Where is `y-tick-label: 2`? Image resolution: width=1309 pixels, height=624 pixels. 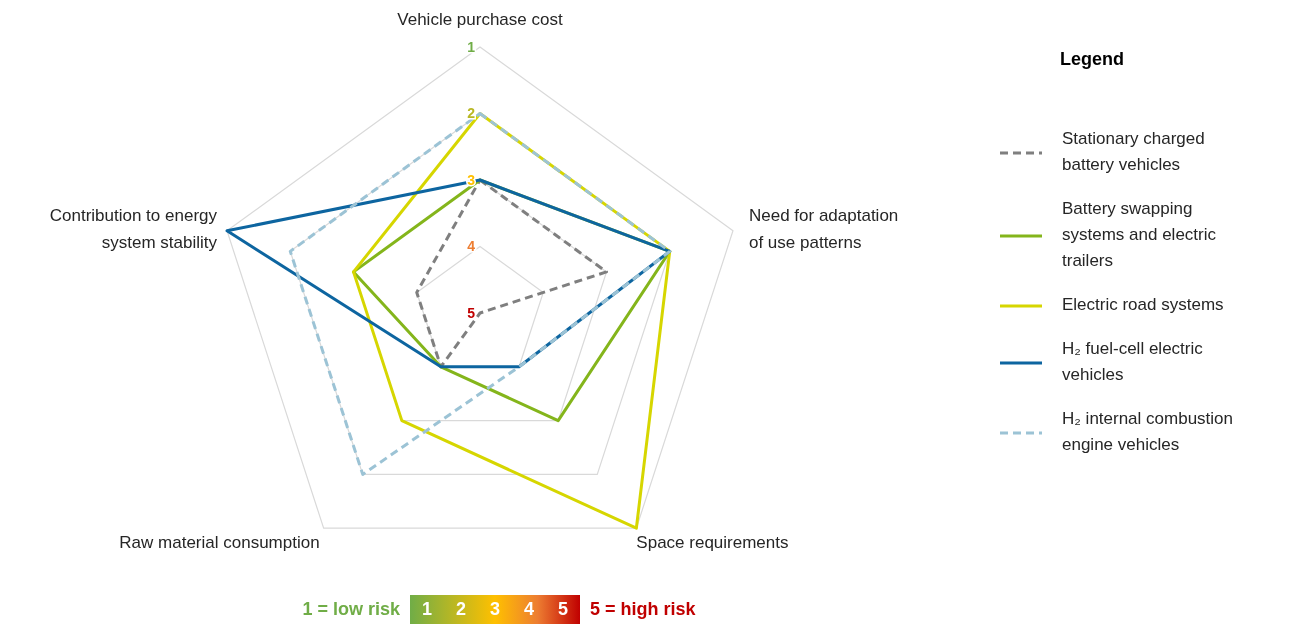 y-tick-label: 2 is located at coordinates (471, 113).